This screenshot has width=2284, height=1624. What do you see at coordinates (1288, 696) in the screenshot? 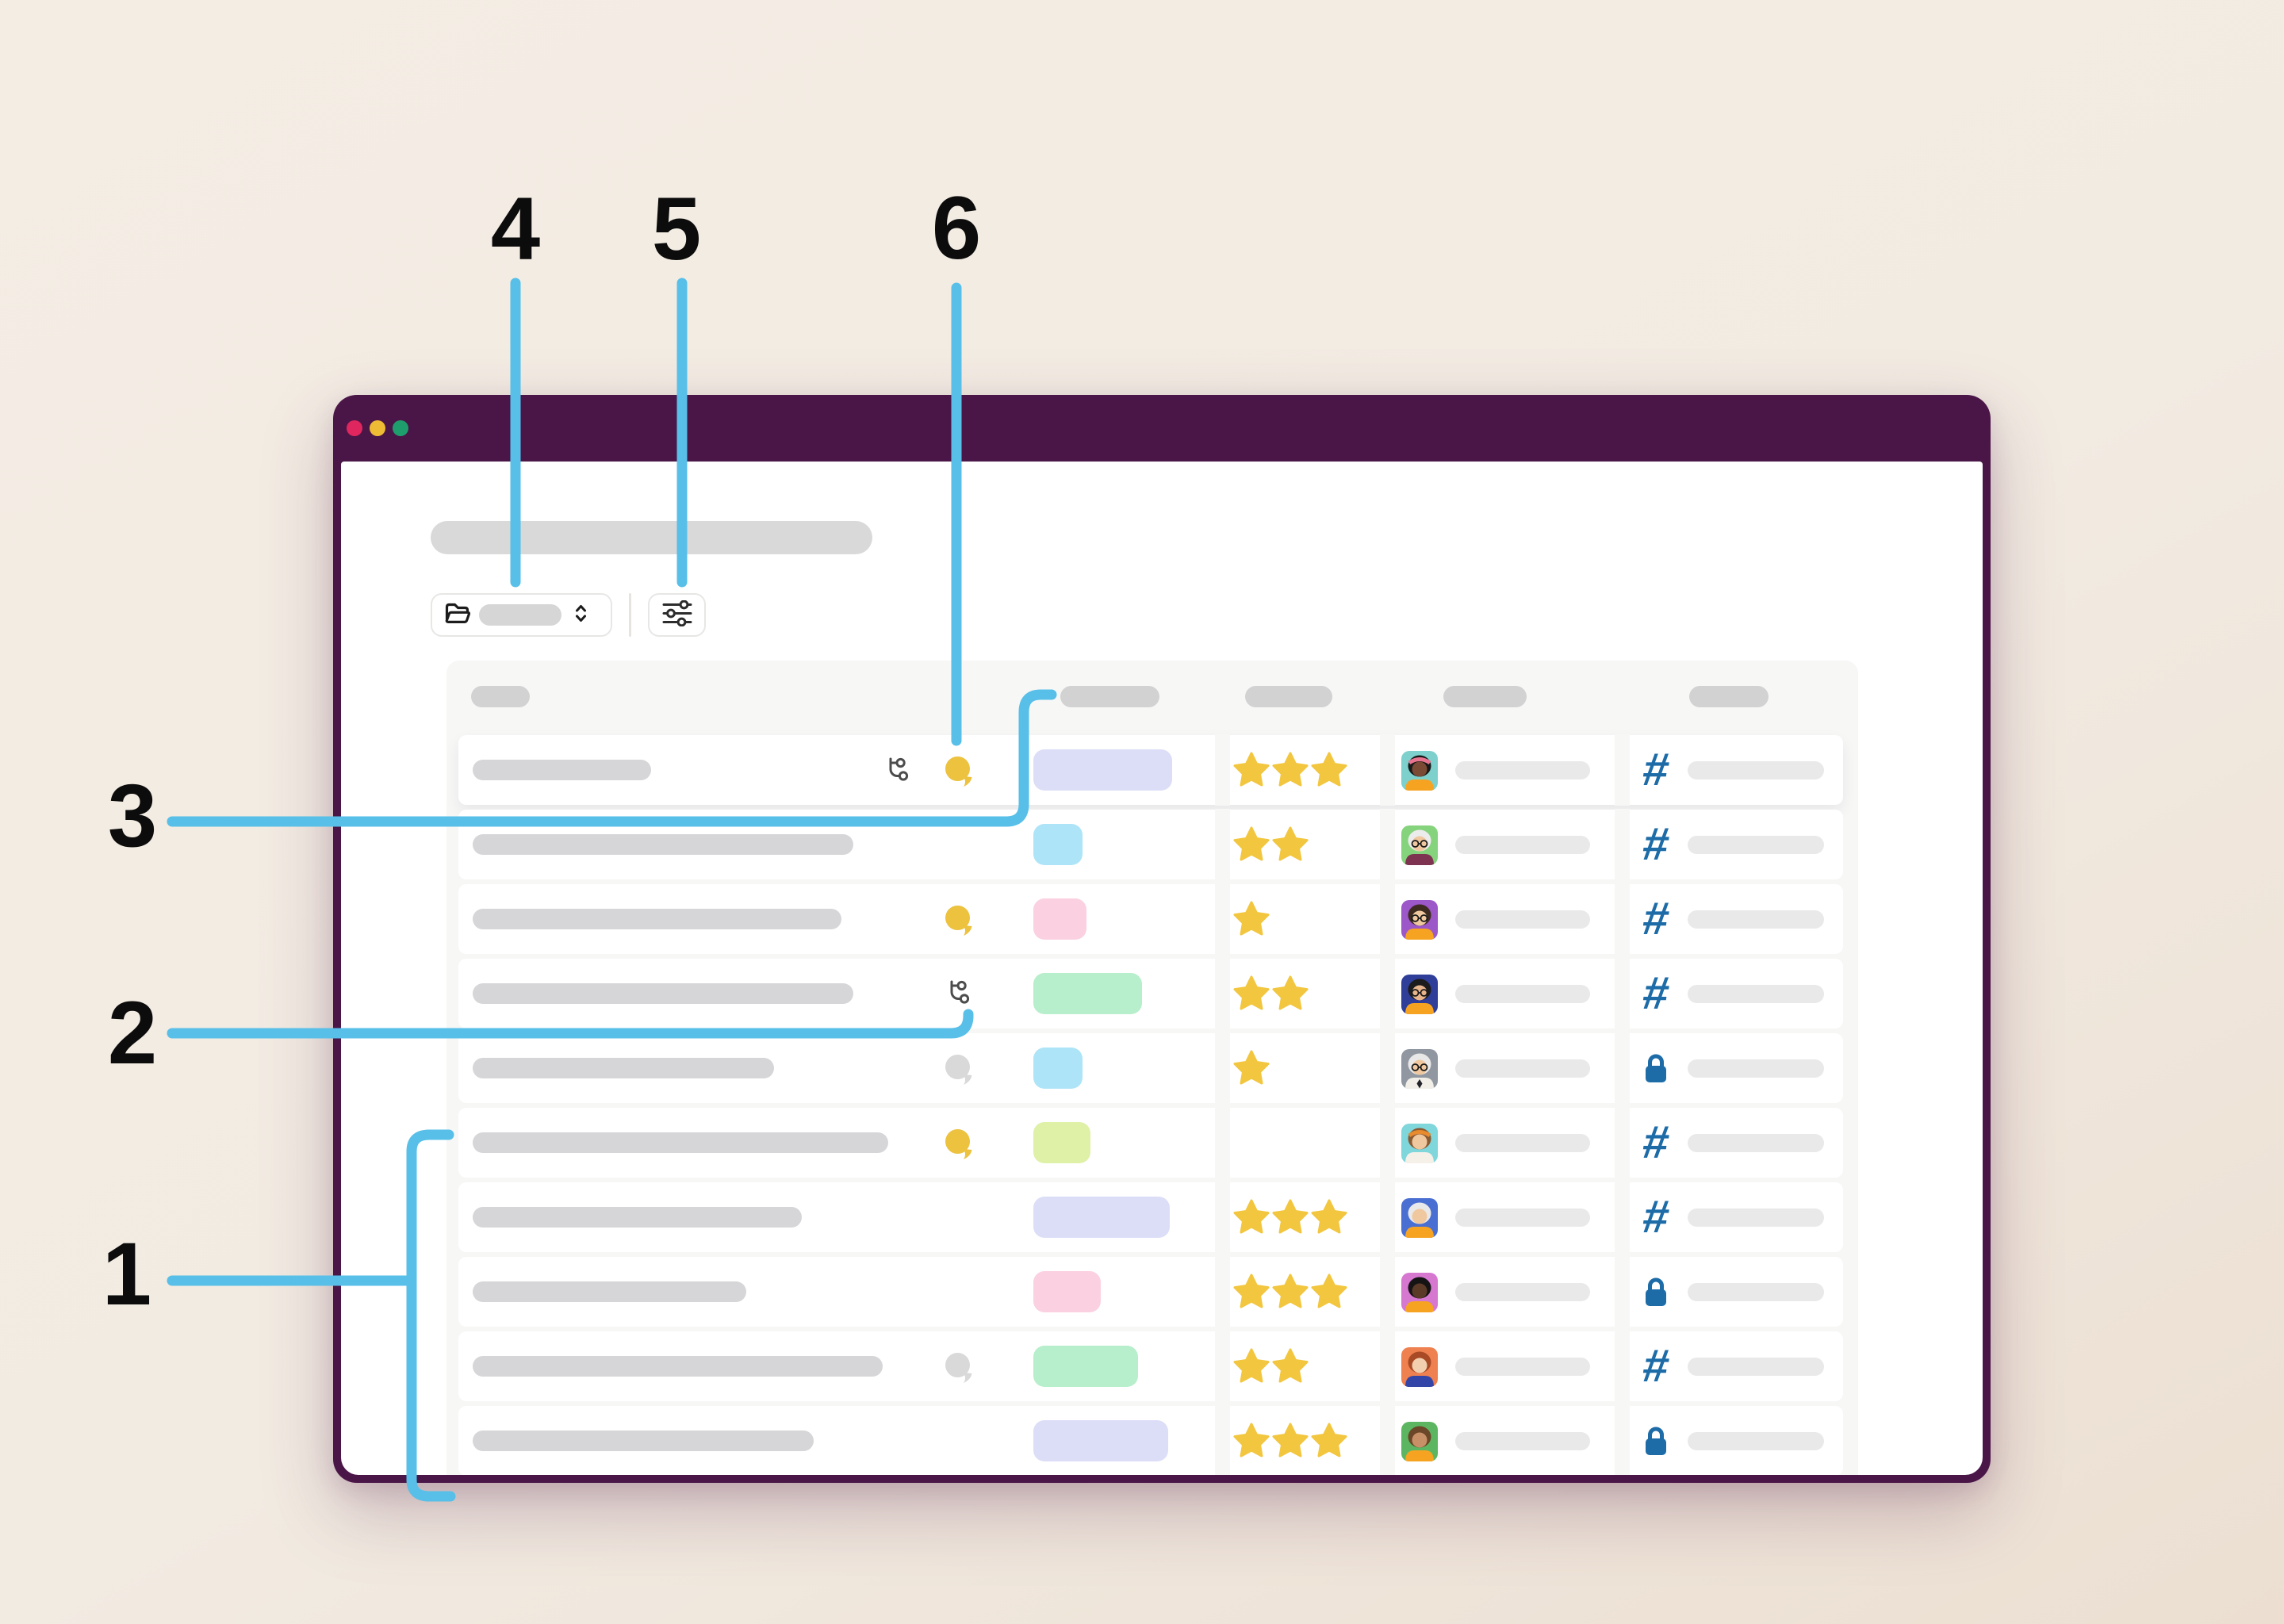
I see `rating-column-header` at bounding box center [1288, 696].